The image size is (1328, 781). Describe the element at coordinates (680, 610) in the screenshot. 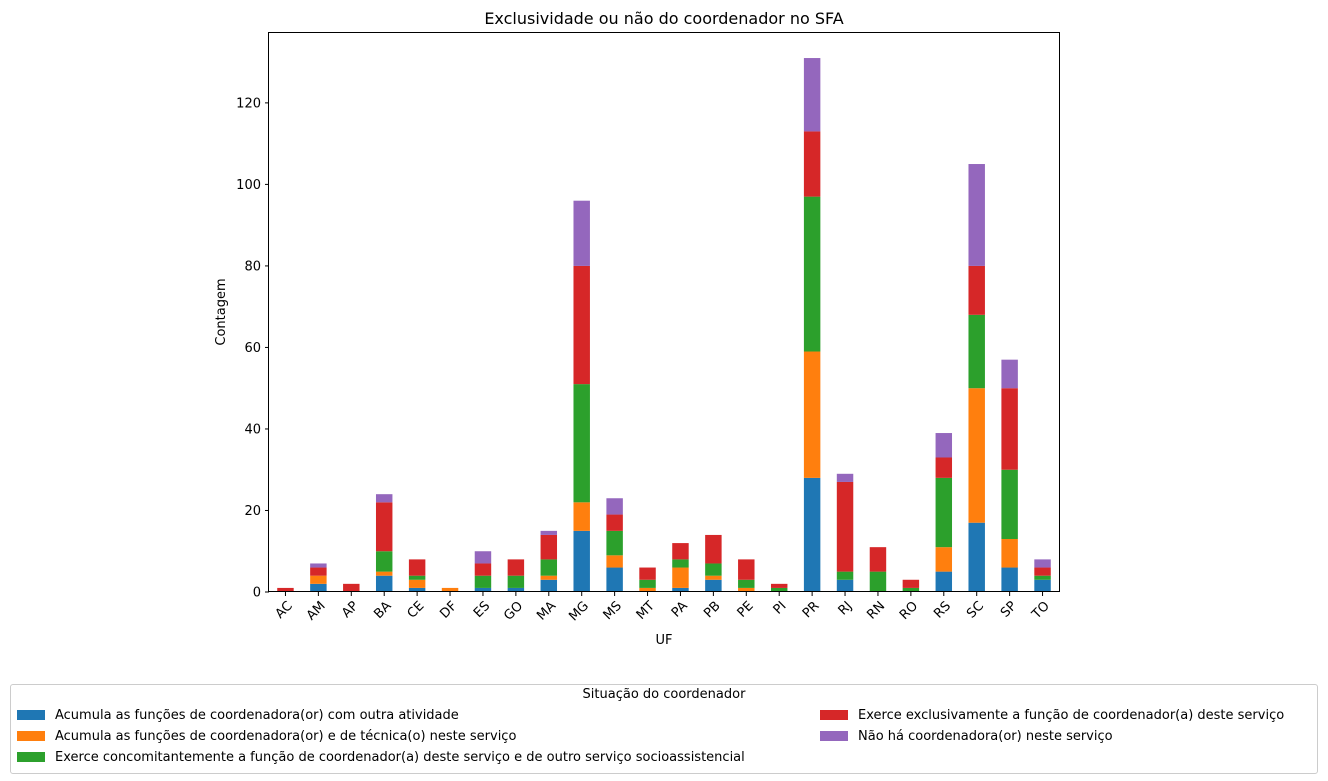

I see `x-tick-label-PA: PA` at that location.